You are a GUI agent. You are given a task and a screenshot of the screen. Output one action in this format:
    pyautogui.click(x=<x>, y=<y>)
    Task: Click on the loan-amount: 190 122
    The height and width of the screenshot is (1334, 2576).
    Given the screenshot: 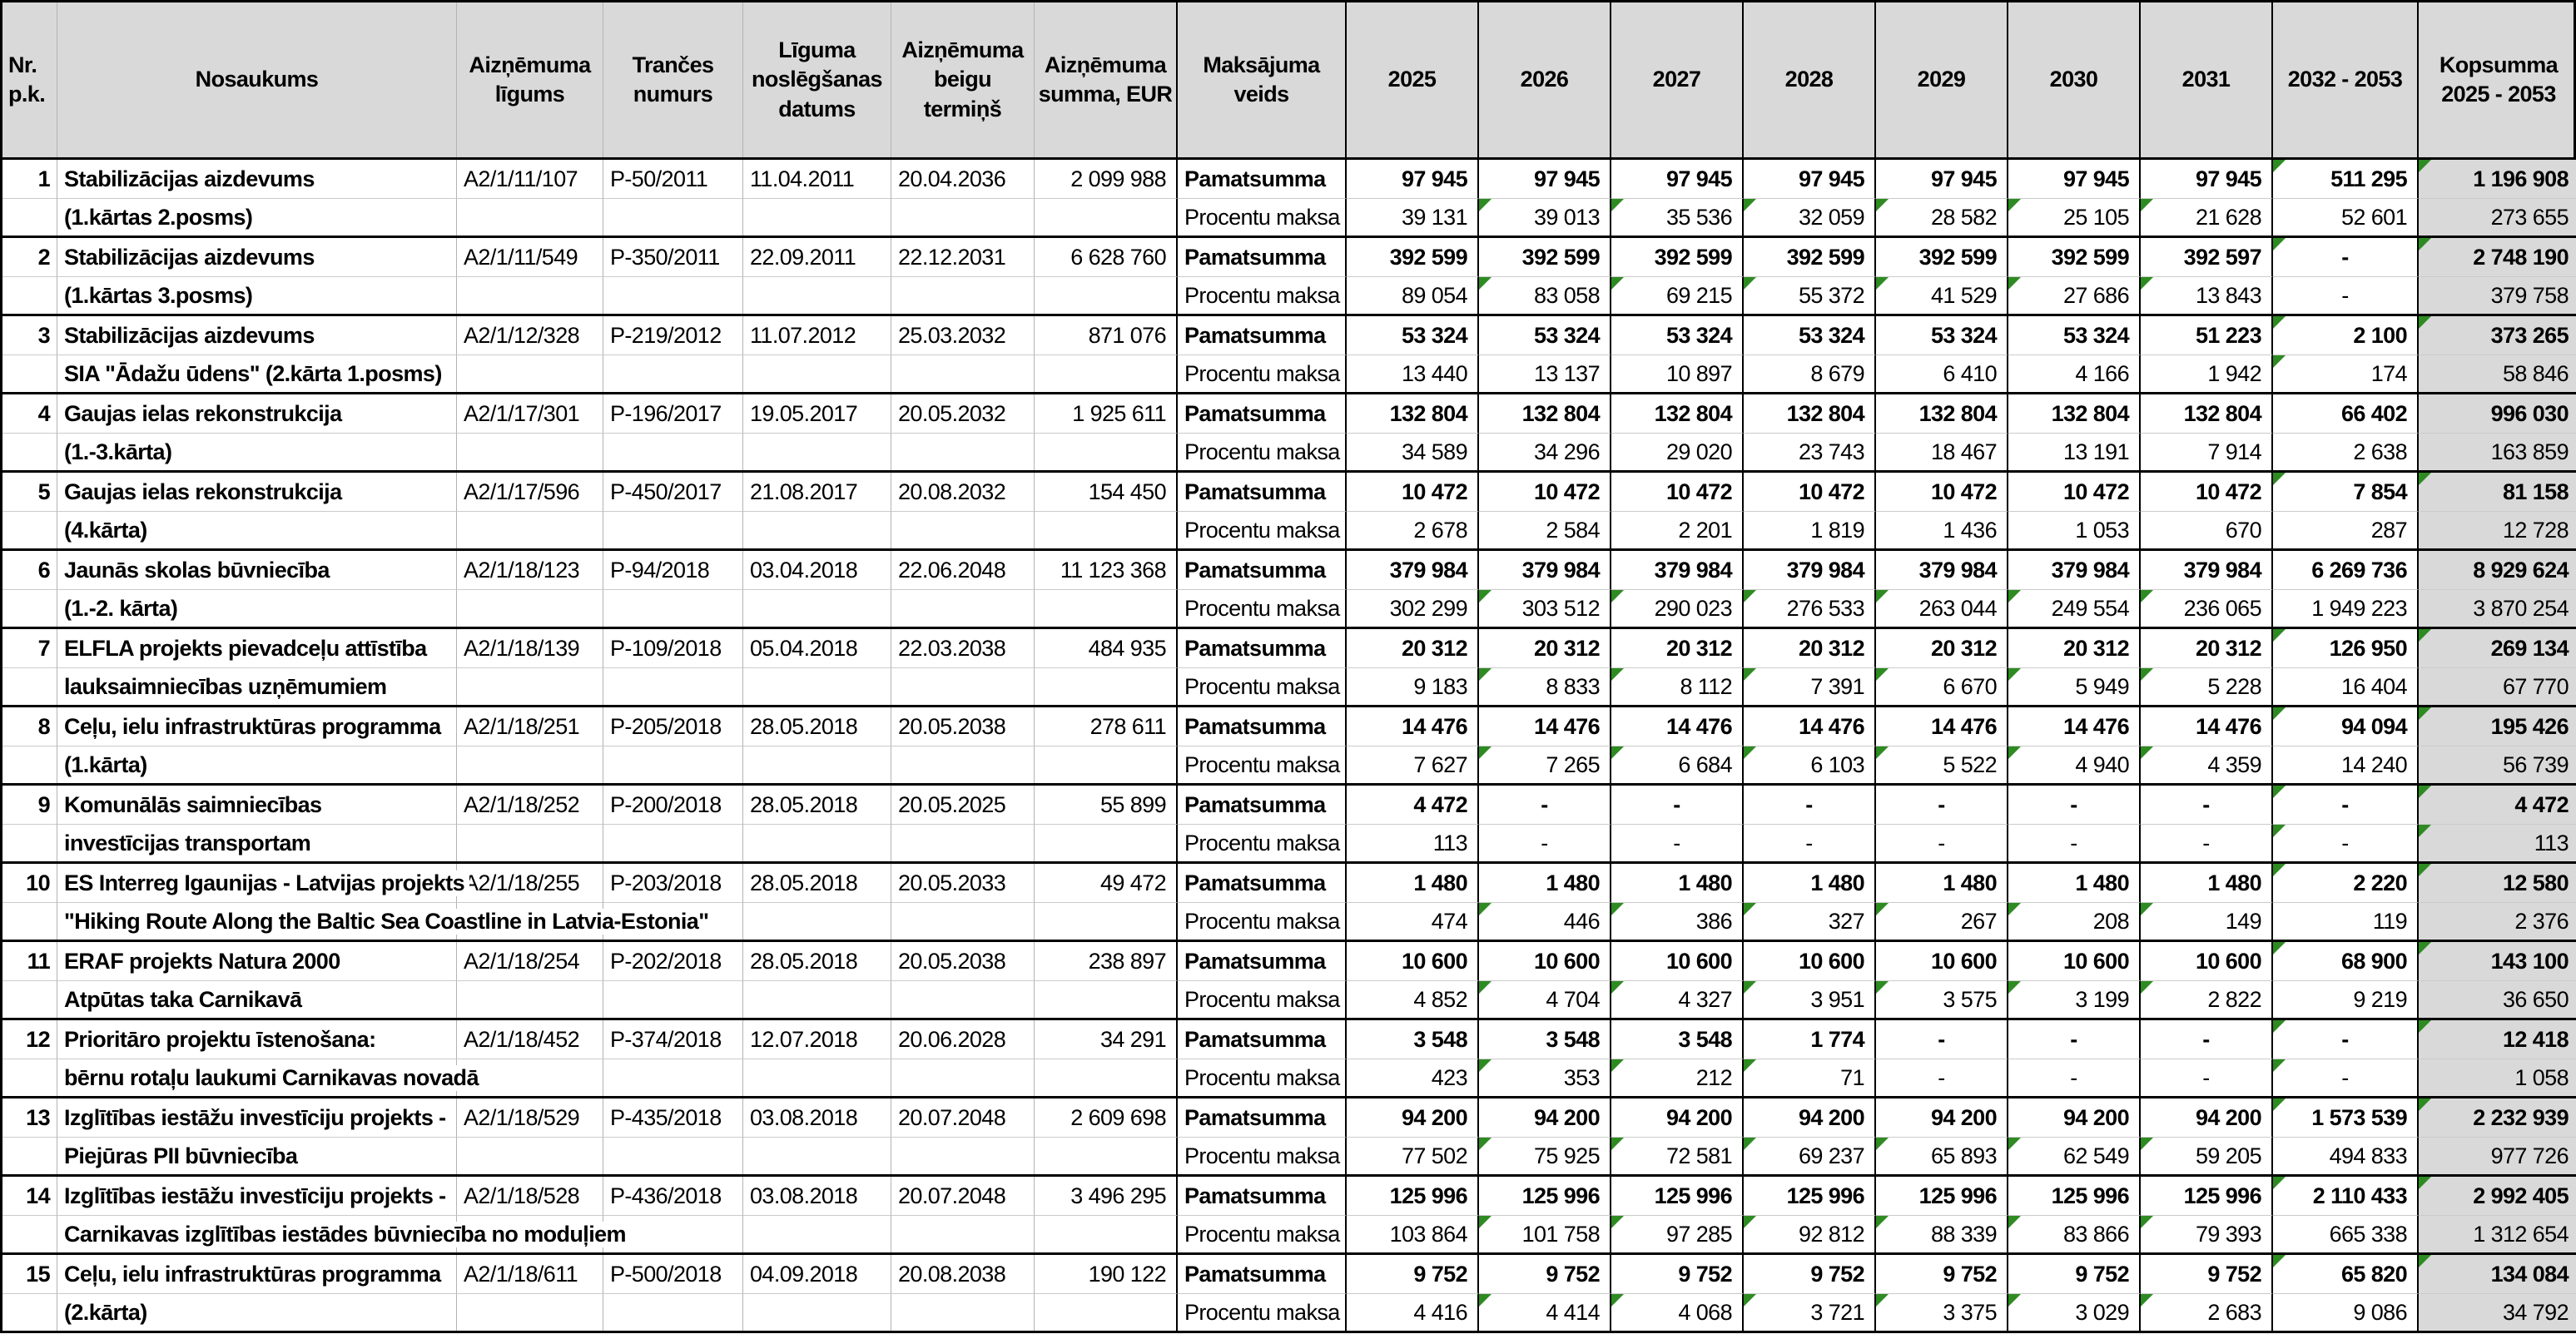 What is the action you would take?
    pyautogui.click(x=1106, y=1274)
    